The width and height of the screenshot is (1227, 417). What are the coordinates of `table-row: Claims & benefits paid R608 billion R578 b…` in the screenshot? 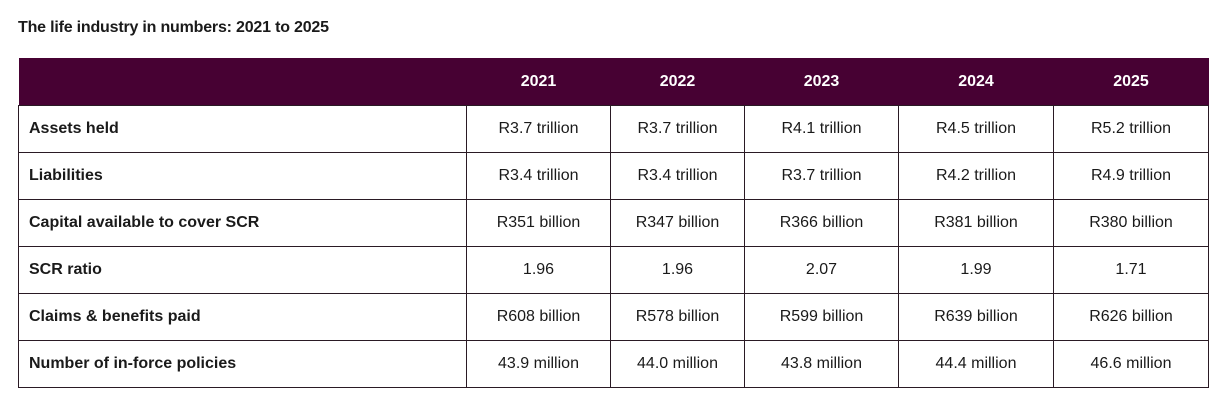 It's located at (613, 317).